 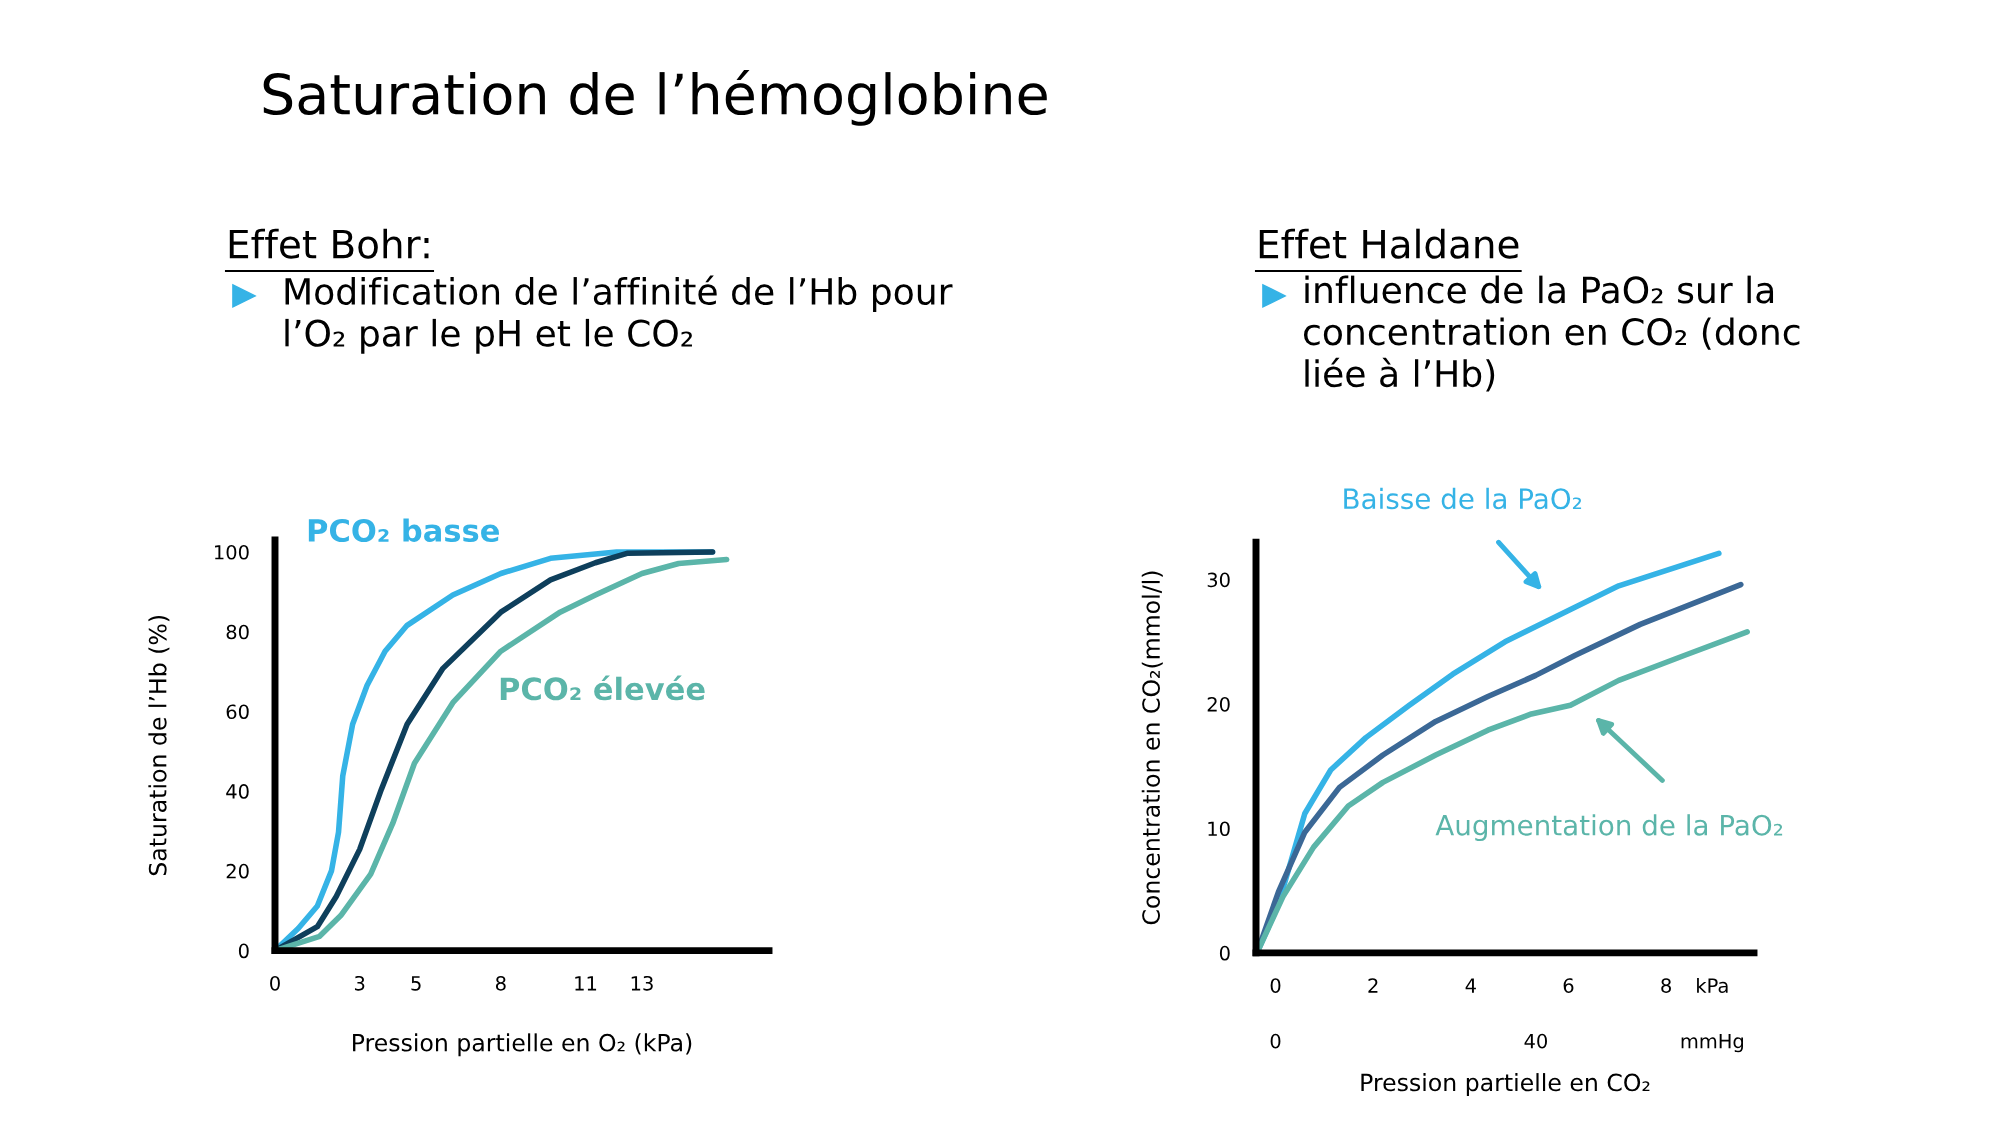 What do you see at coordinates (416, 983) in the screenshot?
I see `x-tick-label: 5` at bounding box center [416, 983].